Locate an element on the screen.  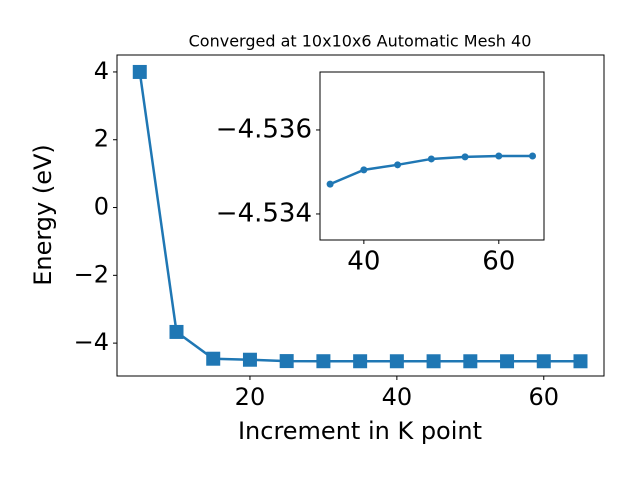
x-tick-label: 20 is located at coordinates (250, 397).